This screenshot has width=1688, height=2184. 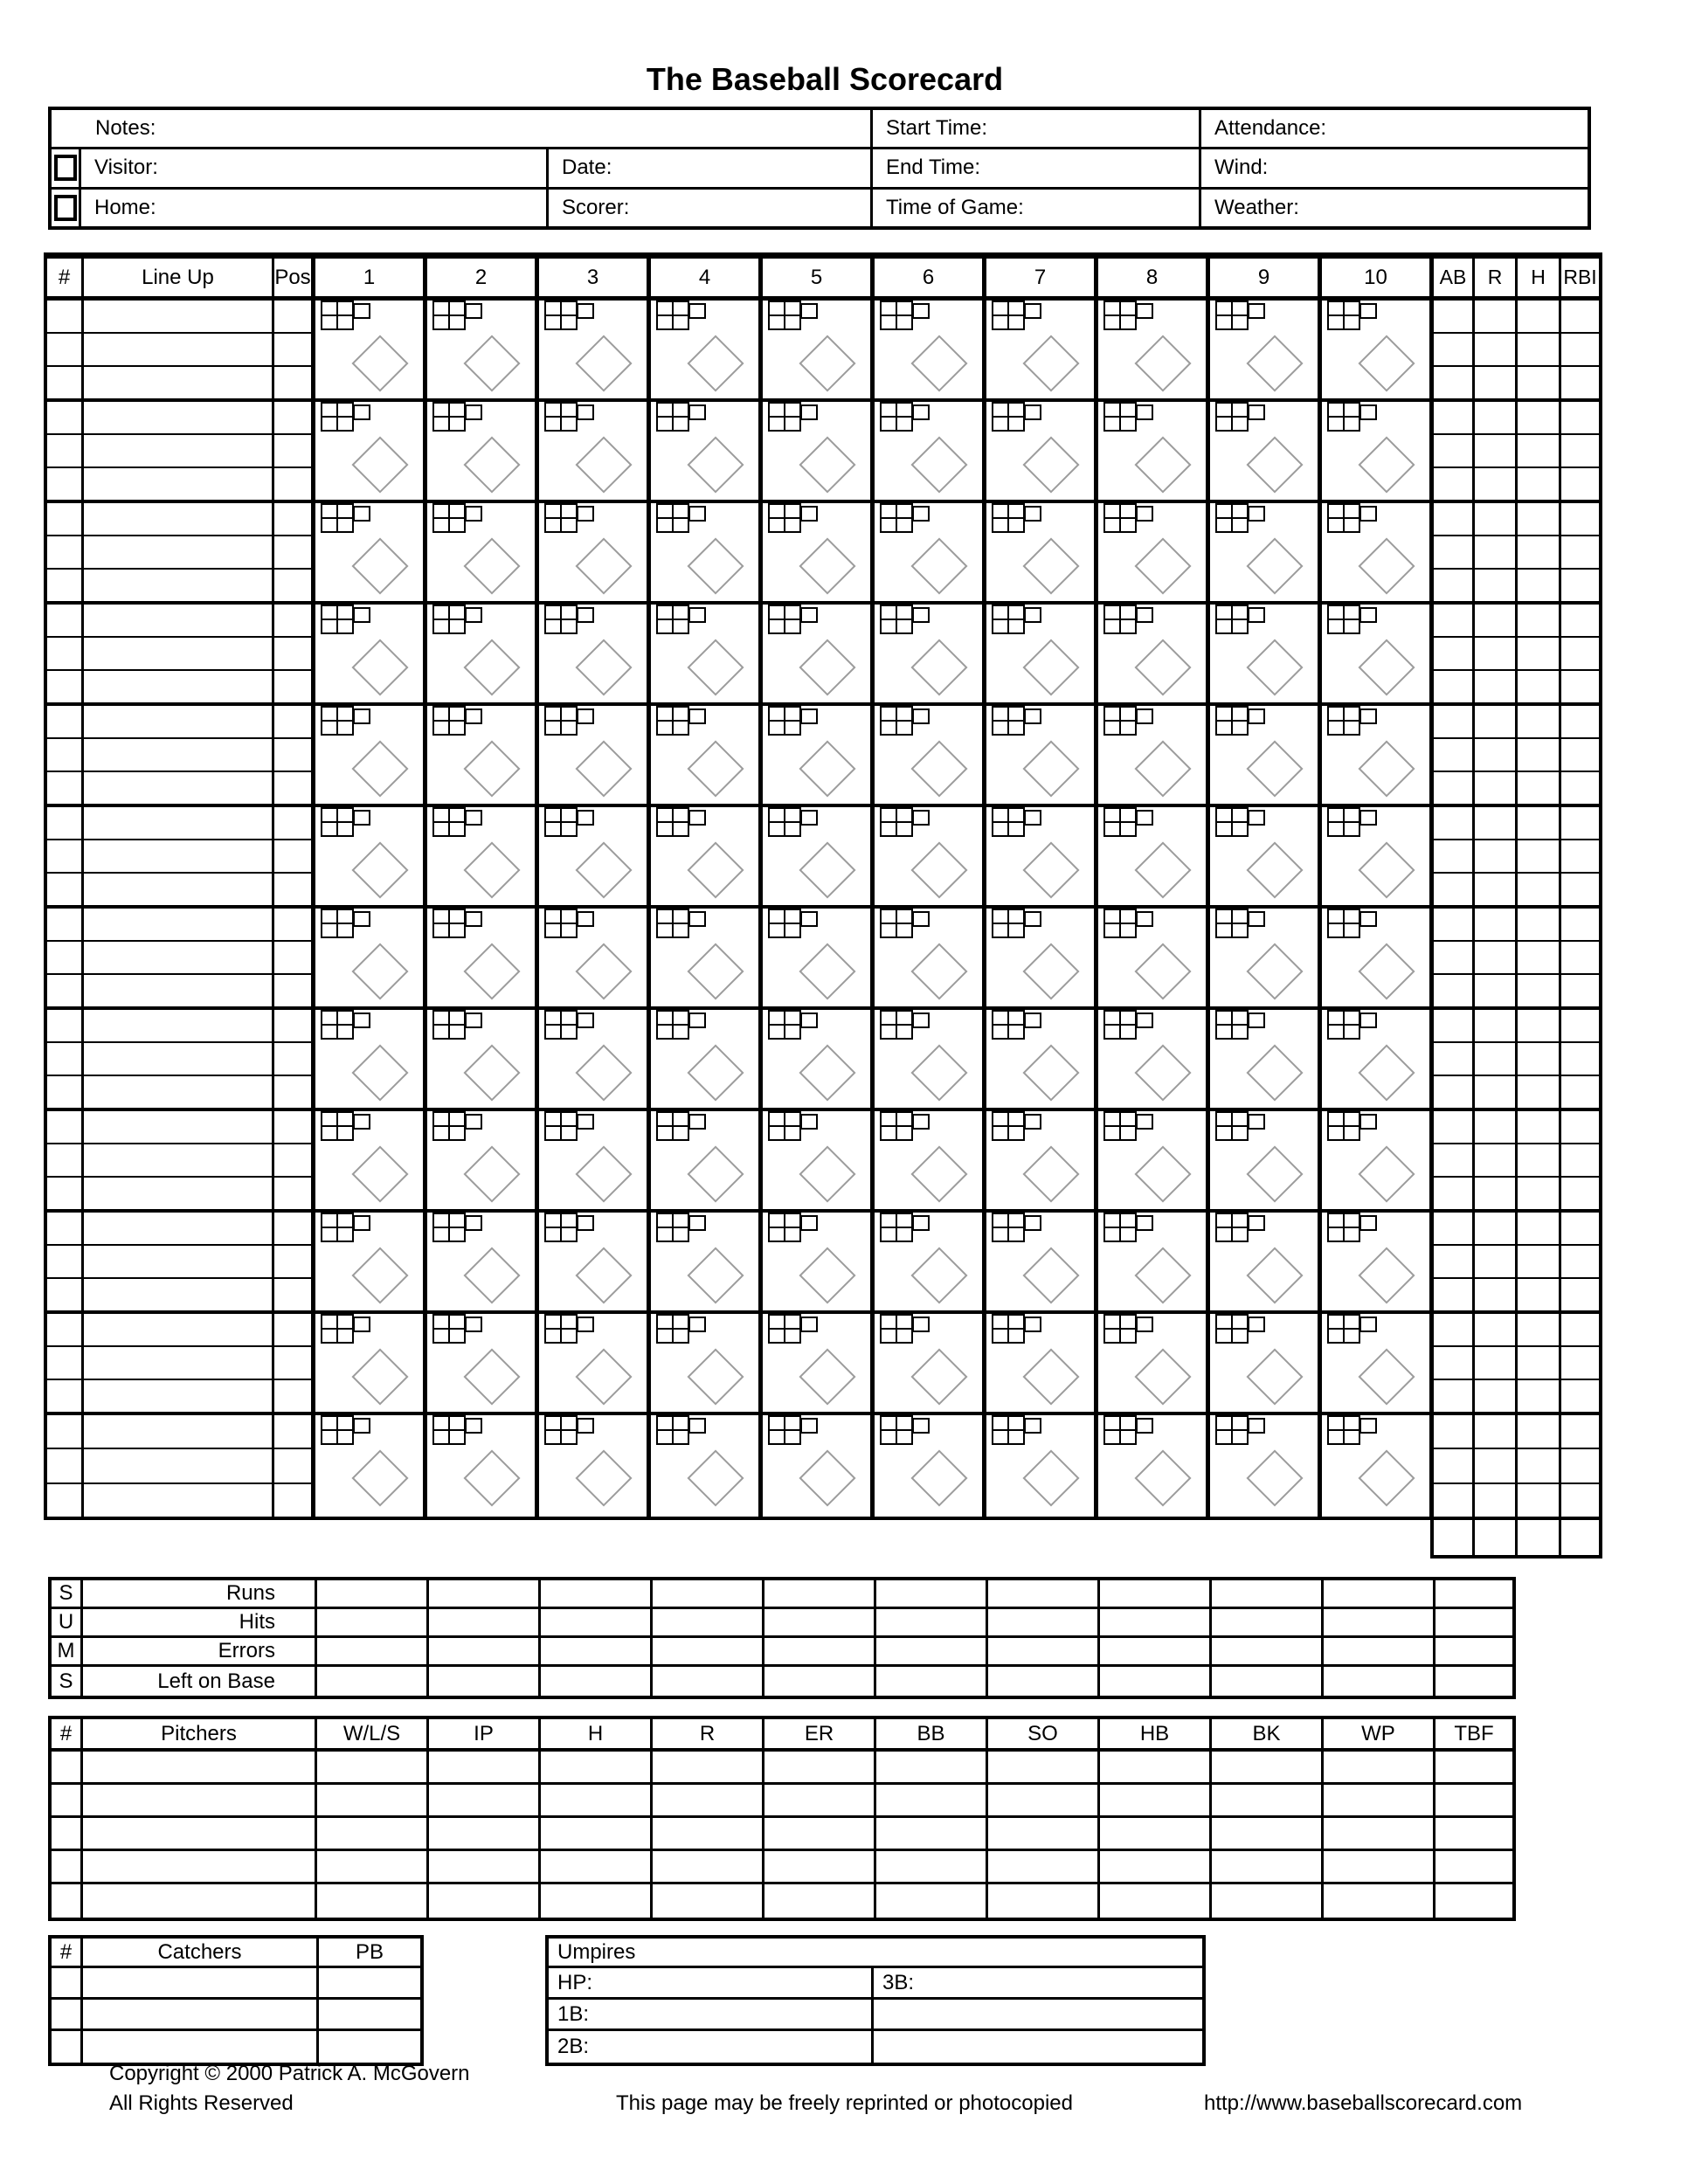 I want to click on umpire-2b-field: 2B:, so click(x=711, y=2047).